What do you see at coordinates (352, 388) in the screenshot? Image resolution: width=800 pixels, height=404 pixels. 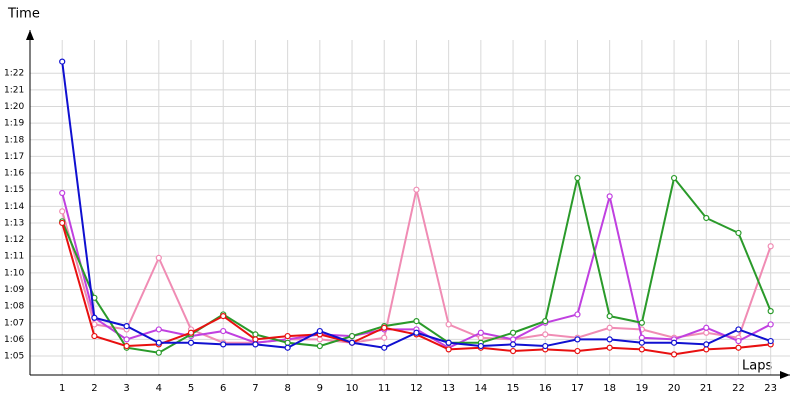 I see `x-tick-label: 10` at bounding box center [352, 388].